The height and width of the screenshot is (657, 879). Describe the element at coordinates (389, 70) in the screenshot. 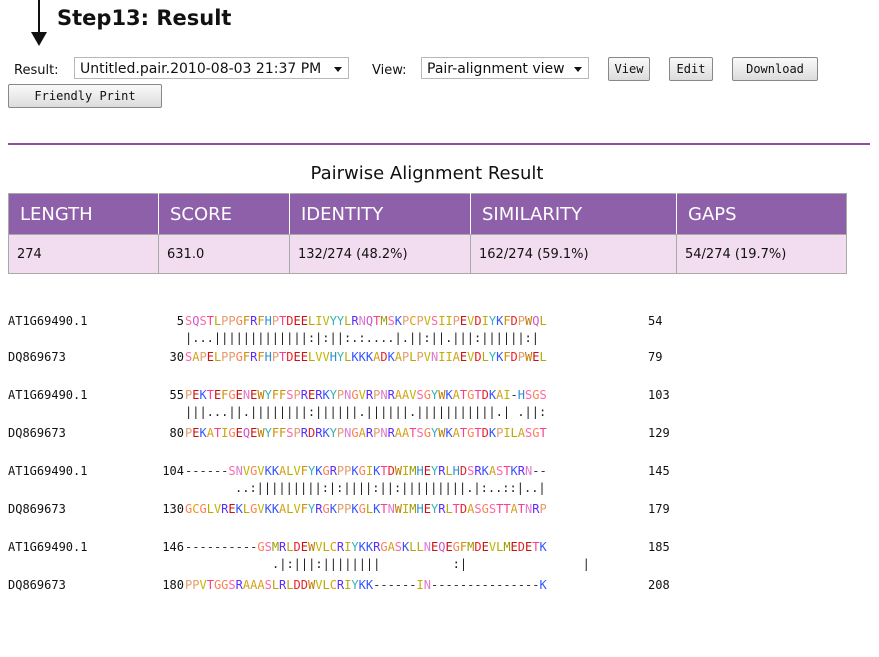

I see `view-label: View:` at that location.